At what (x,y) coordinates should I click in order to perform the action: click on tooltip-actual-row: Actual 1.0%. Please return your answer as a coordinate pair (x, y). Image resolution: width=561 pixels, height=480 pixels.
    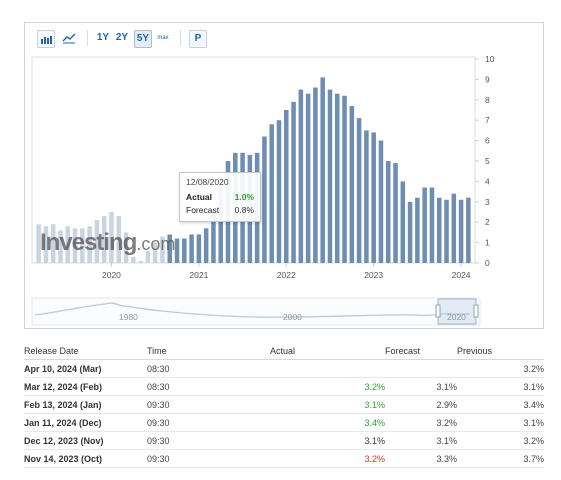
    Looking at the image, I should click on (220, 197).